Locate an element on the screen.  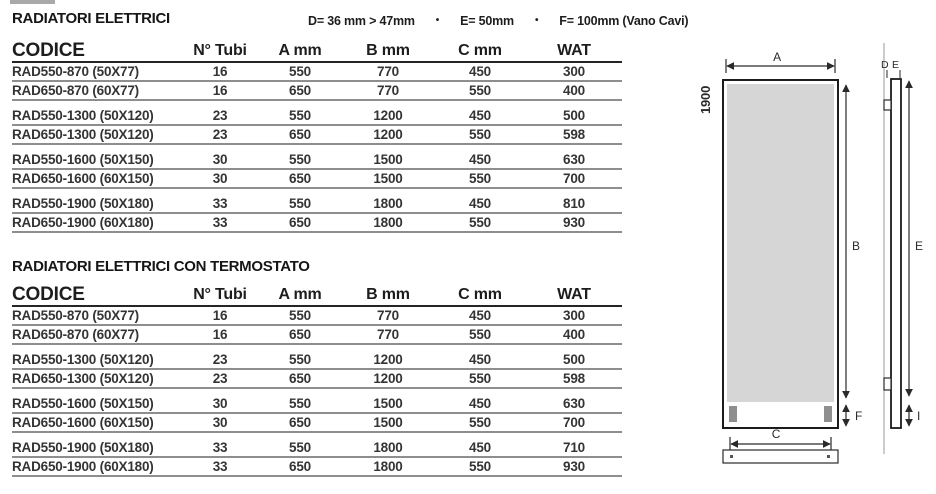
note-dimension-f: F= 100mm (Vano Cavi) is located at coordinates (624, 21).